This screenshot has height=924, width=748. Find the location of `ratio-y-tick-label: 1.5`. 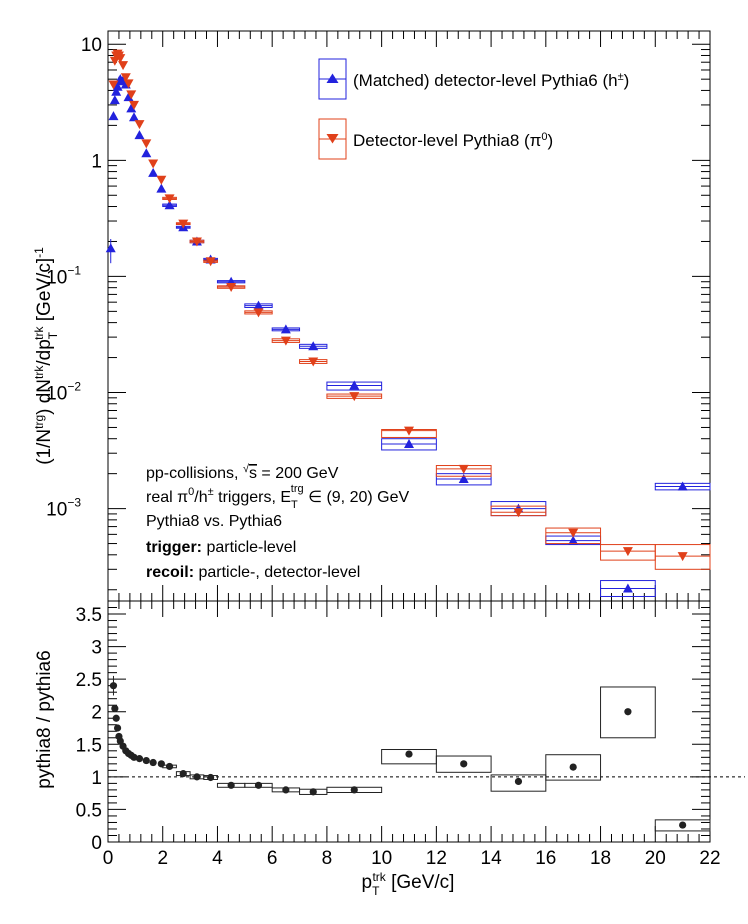

ratio-y-tick-label: 1.5 is located at coordinates (89, 745).